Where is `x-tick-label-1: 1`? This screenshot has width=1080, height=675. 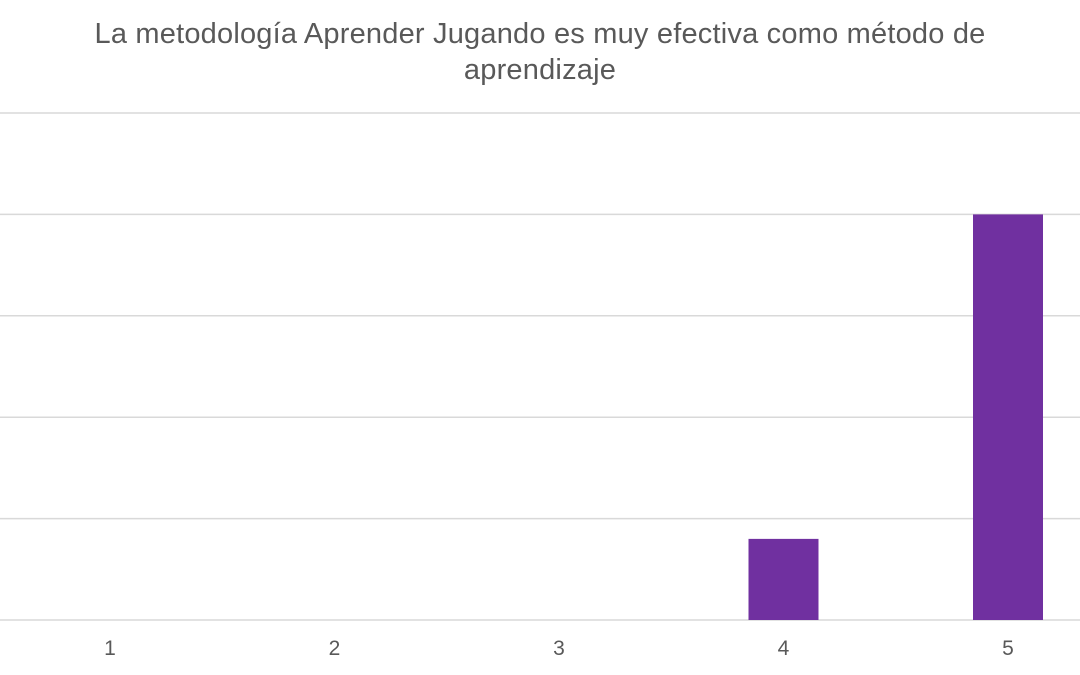
x-tick-label-1: 1 is located at coordinates (110, 648).